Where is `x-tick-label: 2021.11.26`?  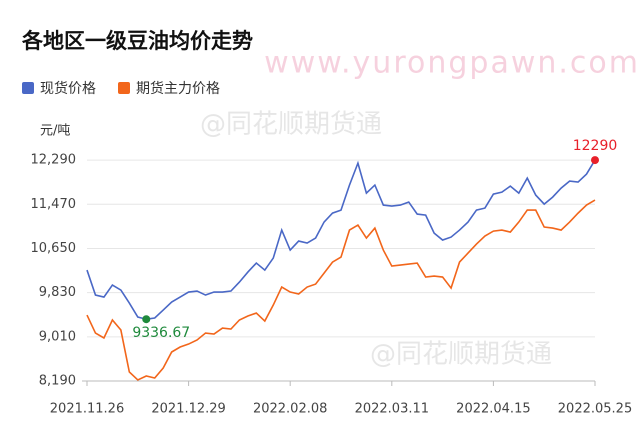
x-tick-label: 2021.11.26 is located at coordinates (87, 409).